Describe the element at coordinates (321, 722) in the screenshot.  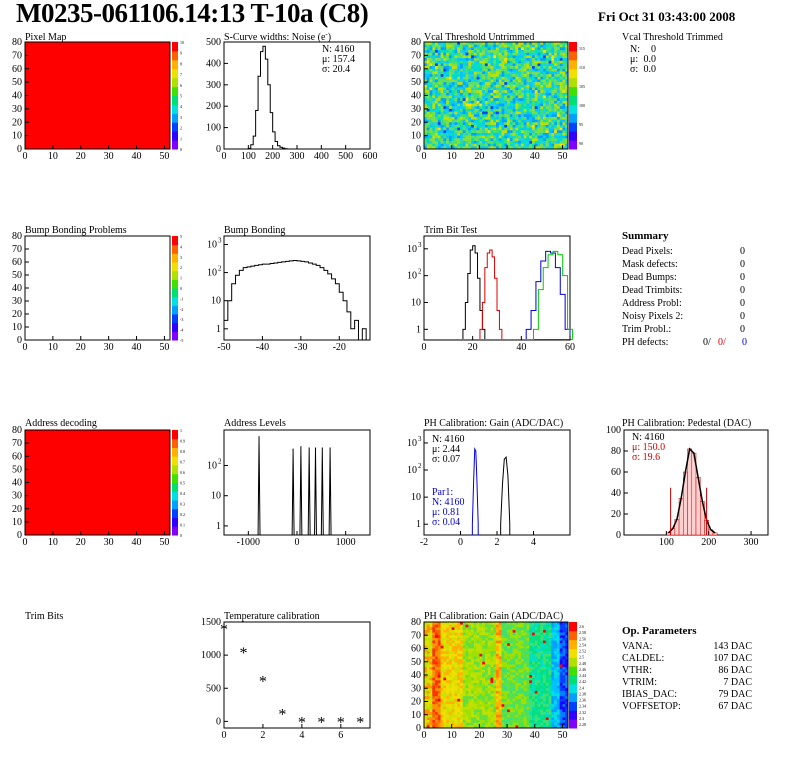
I see `temperature-point: *` at that location.